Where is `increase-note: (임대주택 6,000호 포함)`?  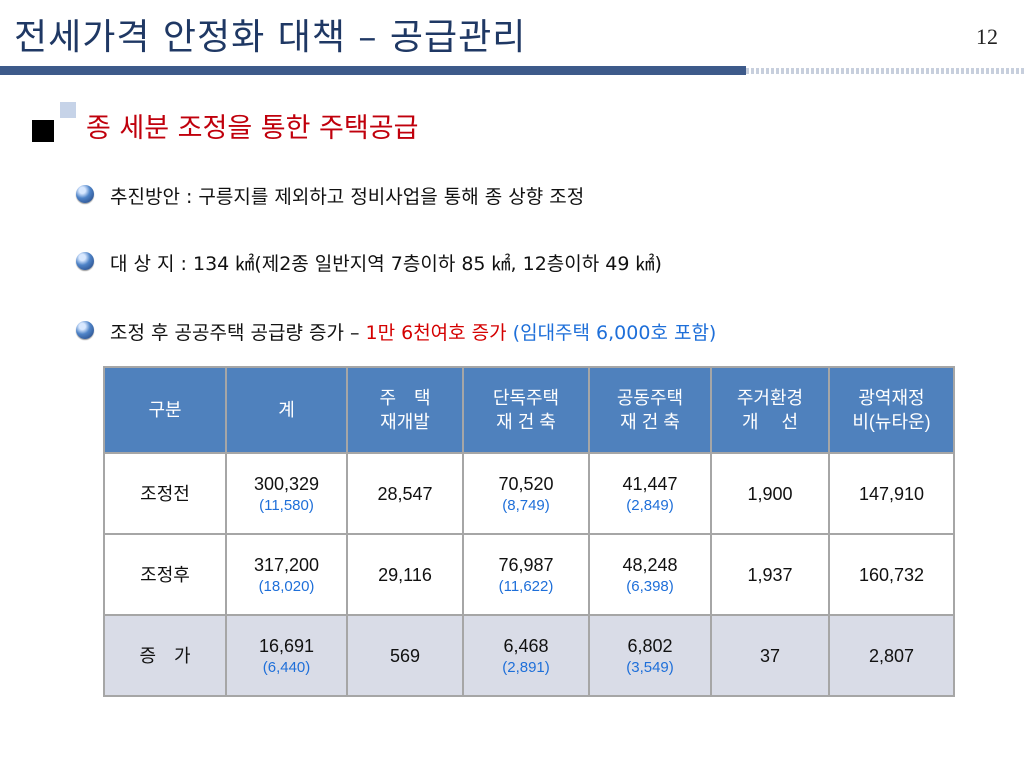
increase-note: (임대주택 6,000호 포함) is located at coordinates (611, 333).